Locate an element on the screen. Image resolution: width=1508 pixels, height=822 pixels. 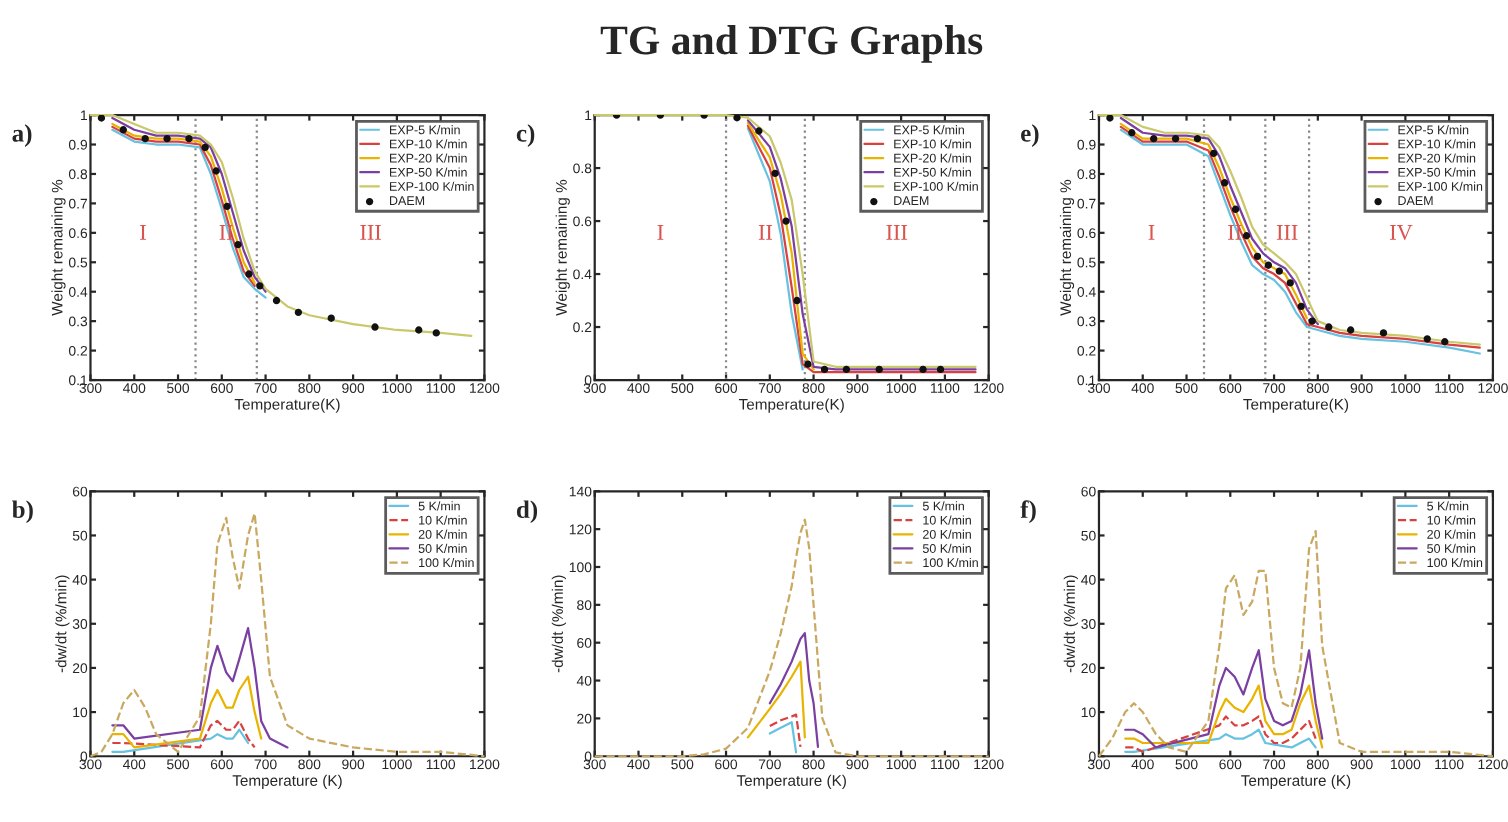
text: c) is located at coordinates (525, 135).